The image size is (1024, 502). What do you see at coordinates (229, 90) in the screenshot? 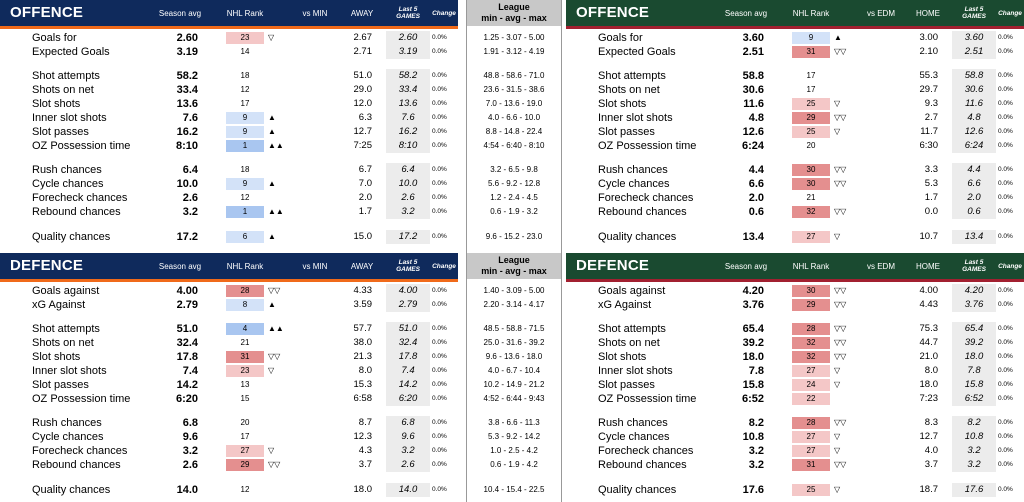
I see `stat-row: Shots on net 33.4 12 29.0 33.4 0.0%` at bounding box center [229, 90].